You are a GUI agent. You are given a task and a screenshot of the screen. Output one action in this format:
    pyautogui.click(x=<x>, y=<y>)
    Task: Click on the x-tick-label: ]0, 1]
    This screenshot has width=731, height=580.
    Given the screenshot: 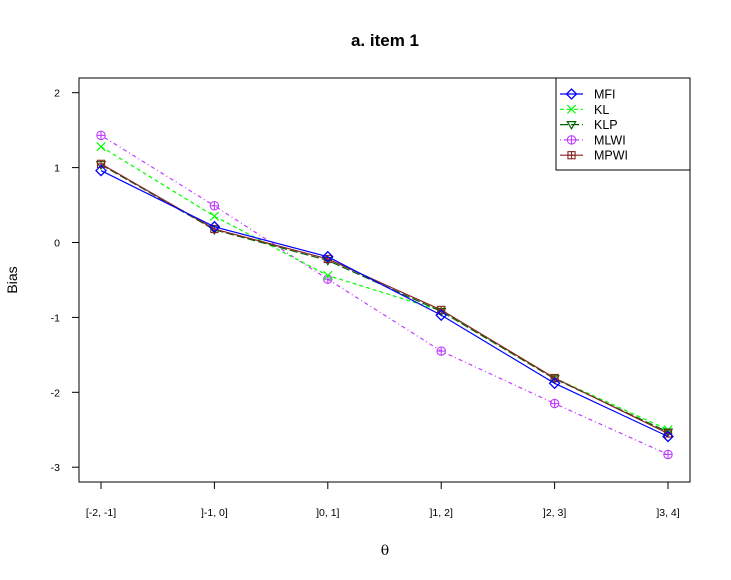 What is the action you would take?
    pyautogui.click(x=327, y=513)
    